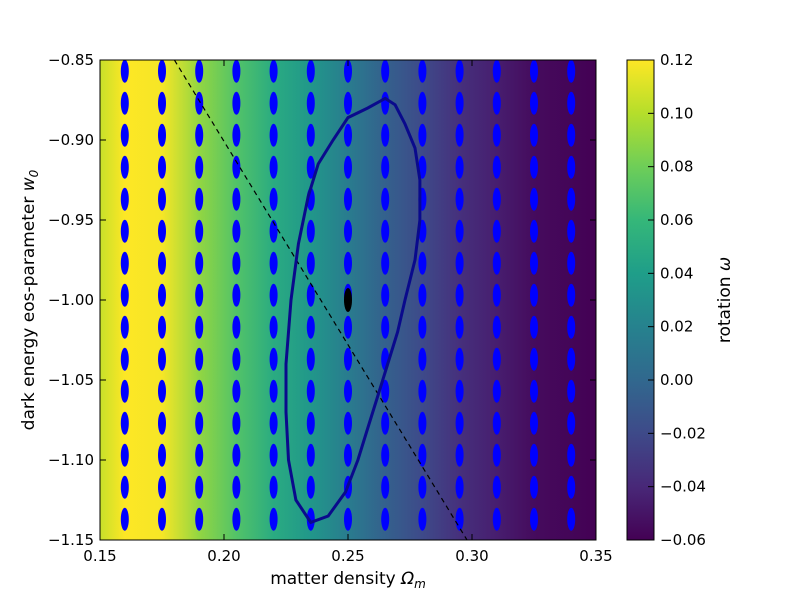 The width and height of the screenshot is (800, 600). What do you see at coordinates (640, 300) in the screenshot?
I see `colorbar` at bounding box center [640, 300].